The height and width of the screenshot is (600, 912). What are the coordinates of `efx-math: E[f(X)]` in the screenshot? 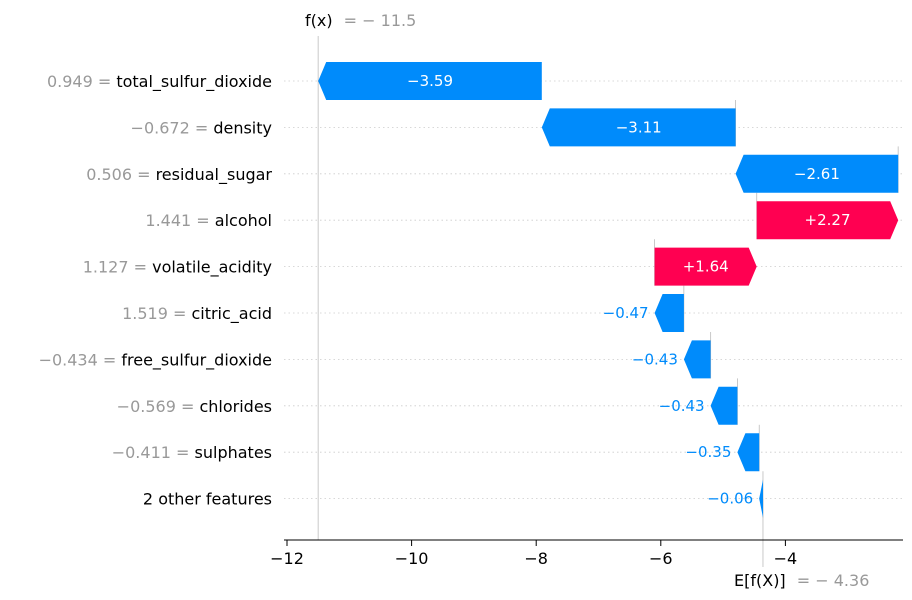 It's located at (760, 580).